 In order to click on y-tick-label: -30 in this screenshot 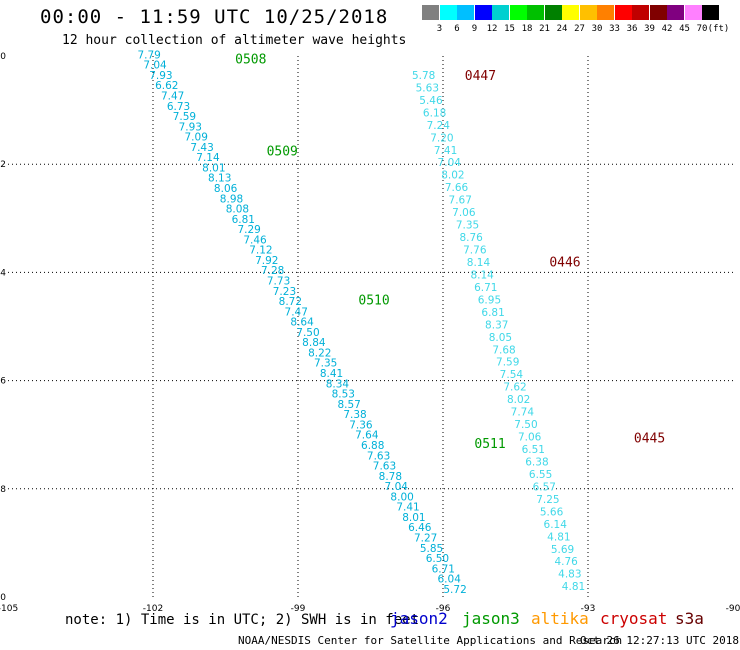, I will do `click(3, 57)`.